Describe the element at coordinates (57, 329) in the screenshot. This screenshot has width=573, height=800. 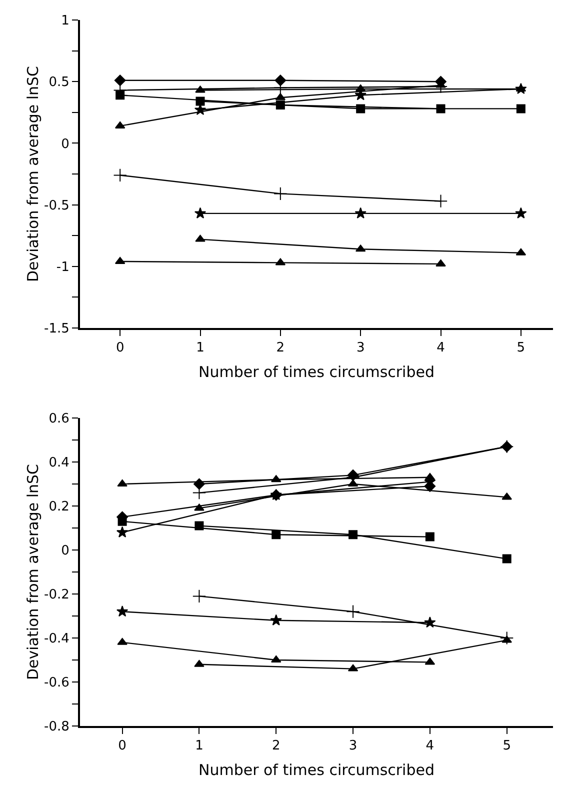
I see `y-tick-label: -1.5` at that location.